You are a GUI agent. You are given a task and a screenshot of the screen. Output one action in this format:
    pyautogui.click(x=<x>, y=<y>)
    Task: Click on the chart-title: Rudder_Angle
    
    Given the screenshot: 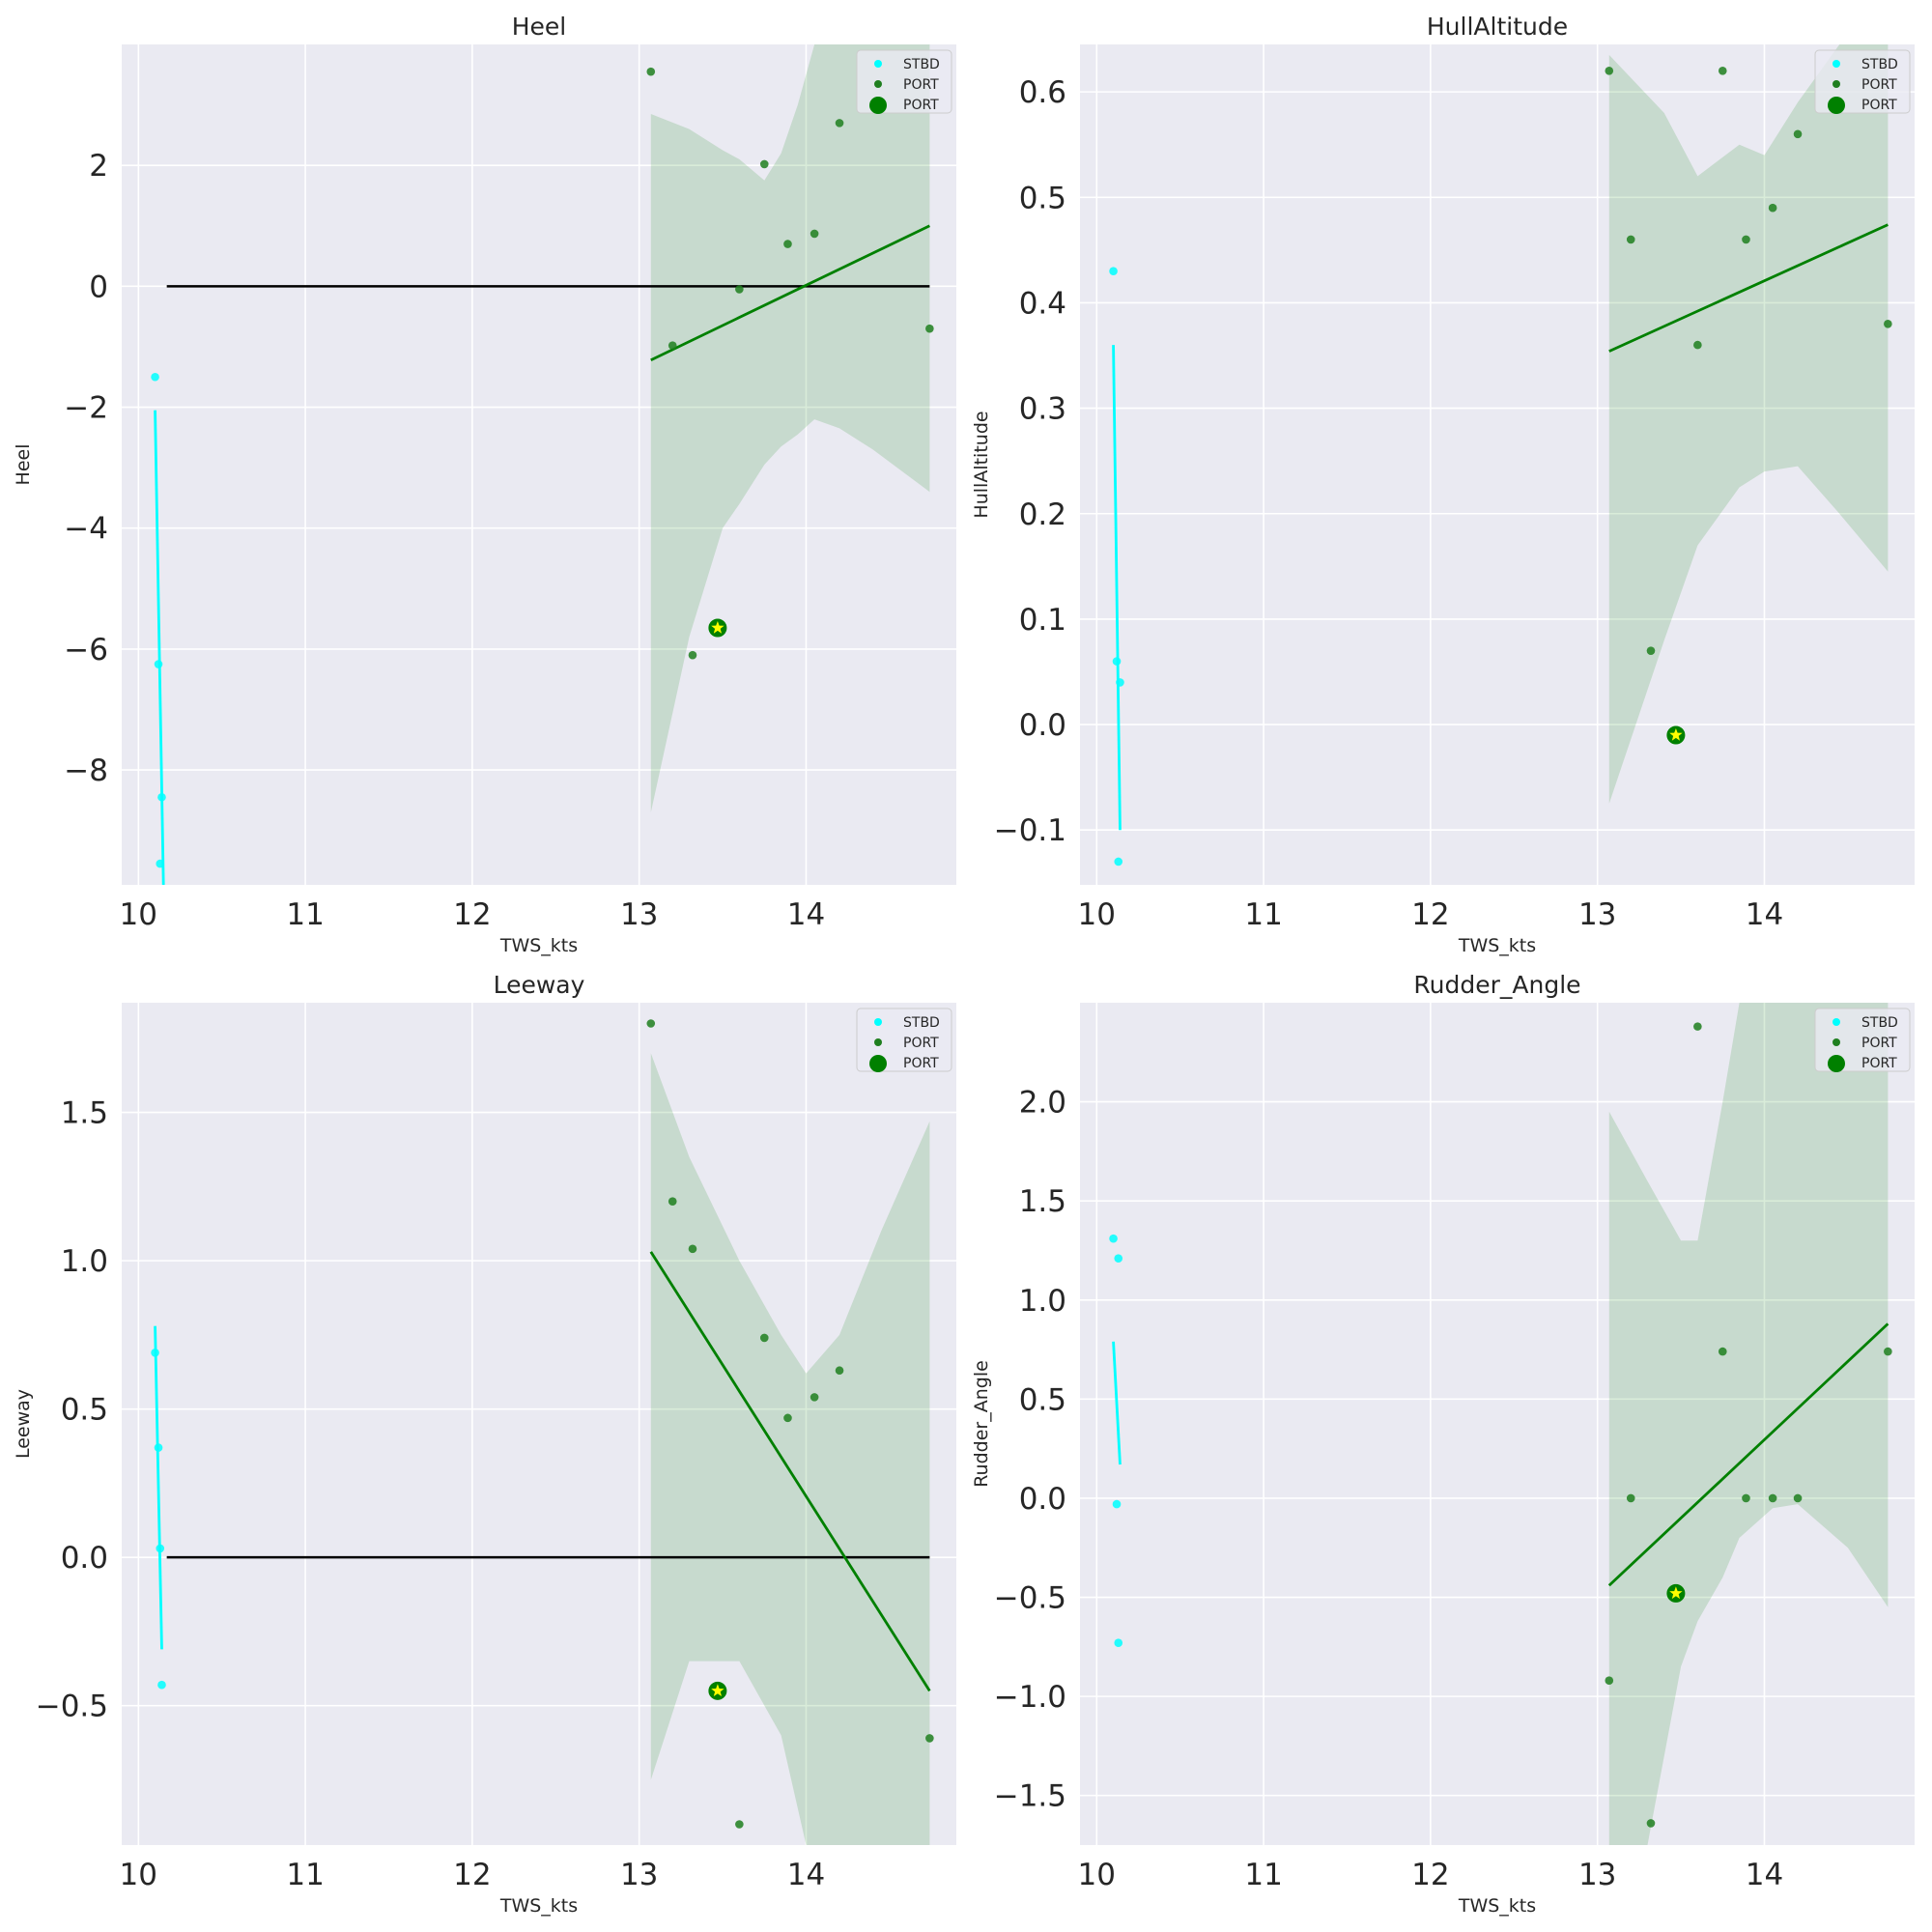 What is the action you would take?
    pyautogui.click(x=1496, y=985)
    